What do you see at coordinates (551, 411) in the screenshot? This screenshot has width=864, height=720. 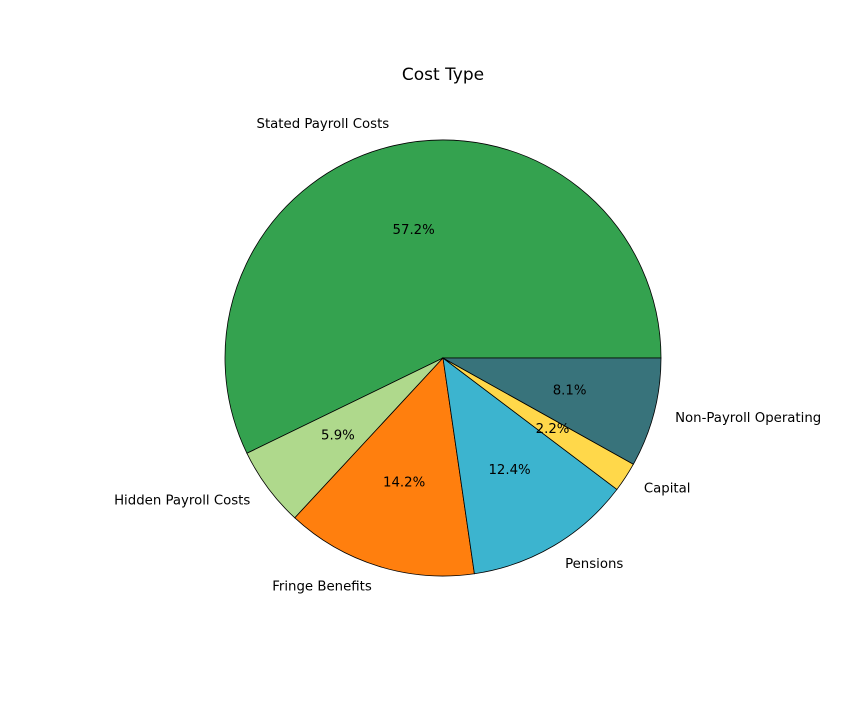 I see `pie-slice-non-payroll-operating` at bounding box center [551, 411].